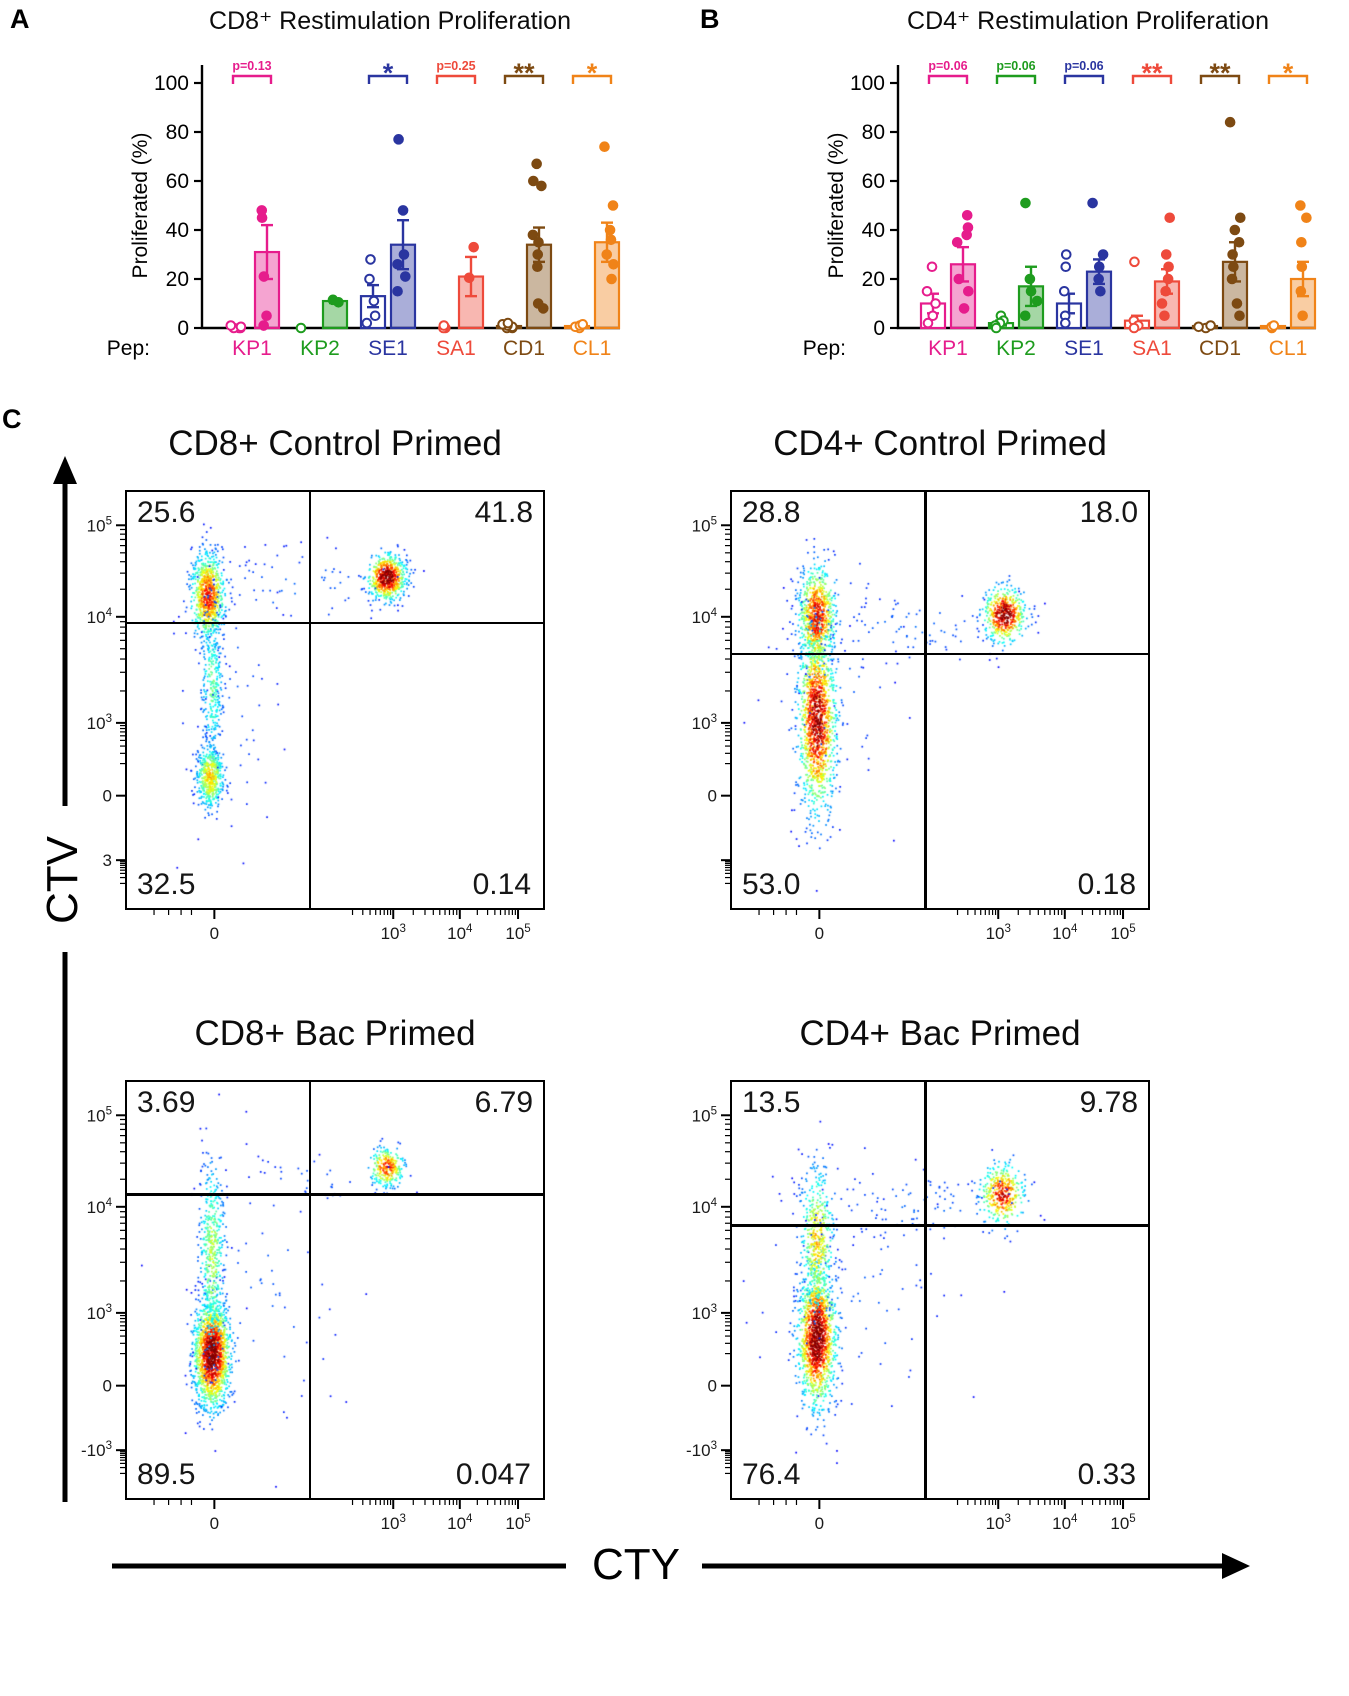 The image size is (1349, 1696). I want to click on y-tick-label: 100, so click(171, 83).